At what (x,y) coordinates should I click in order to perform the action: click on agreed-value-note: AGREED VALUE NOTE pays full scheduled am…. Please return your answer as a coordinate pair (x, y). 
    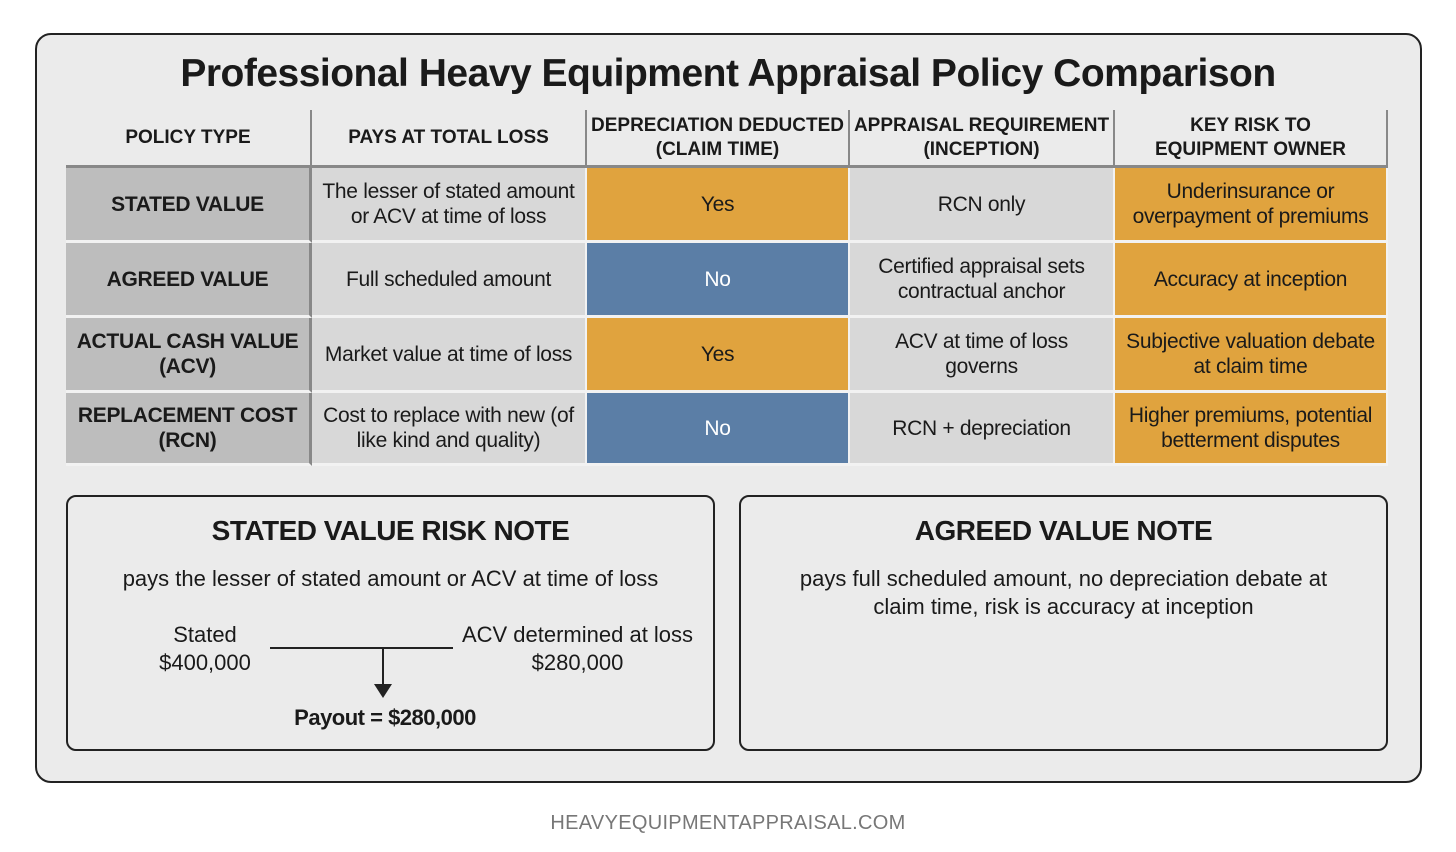
    Looking at the image, I should click on (1063, 623).